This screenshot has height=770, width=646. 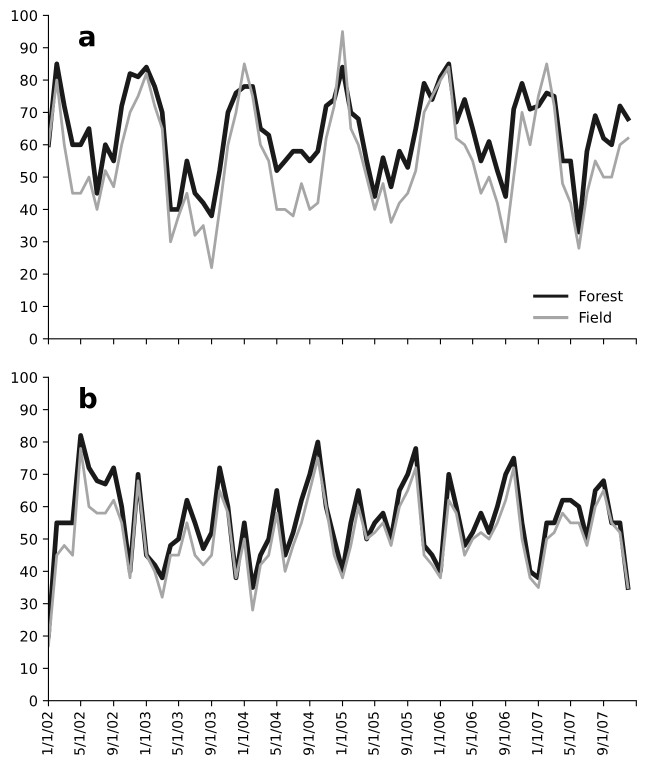 What do you see at coordinates (595, 317) in the screenshot?
I see `legend-label: Field` at bounding box center [595, 317].